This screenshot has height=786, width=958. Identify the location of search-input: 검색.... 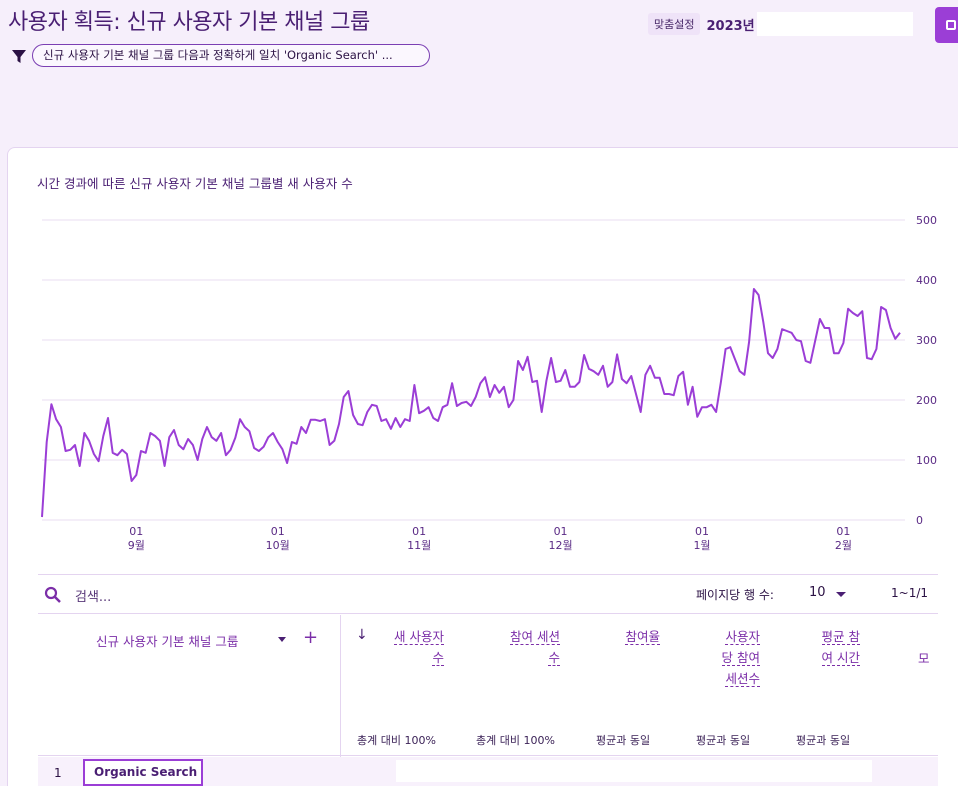
(93, 597).